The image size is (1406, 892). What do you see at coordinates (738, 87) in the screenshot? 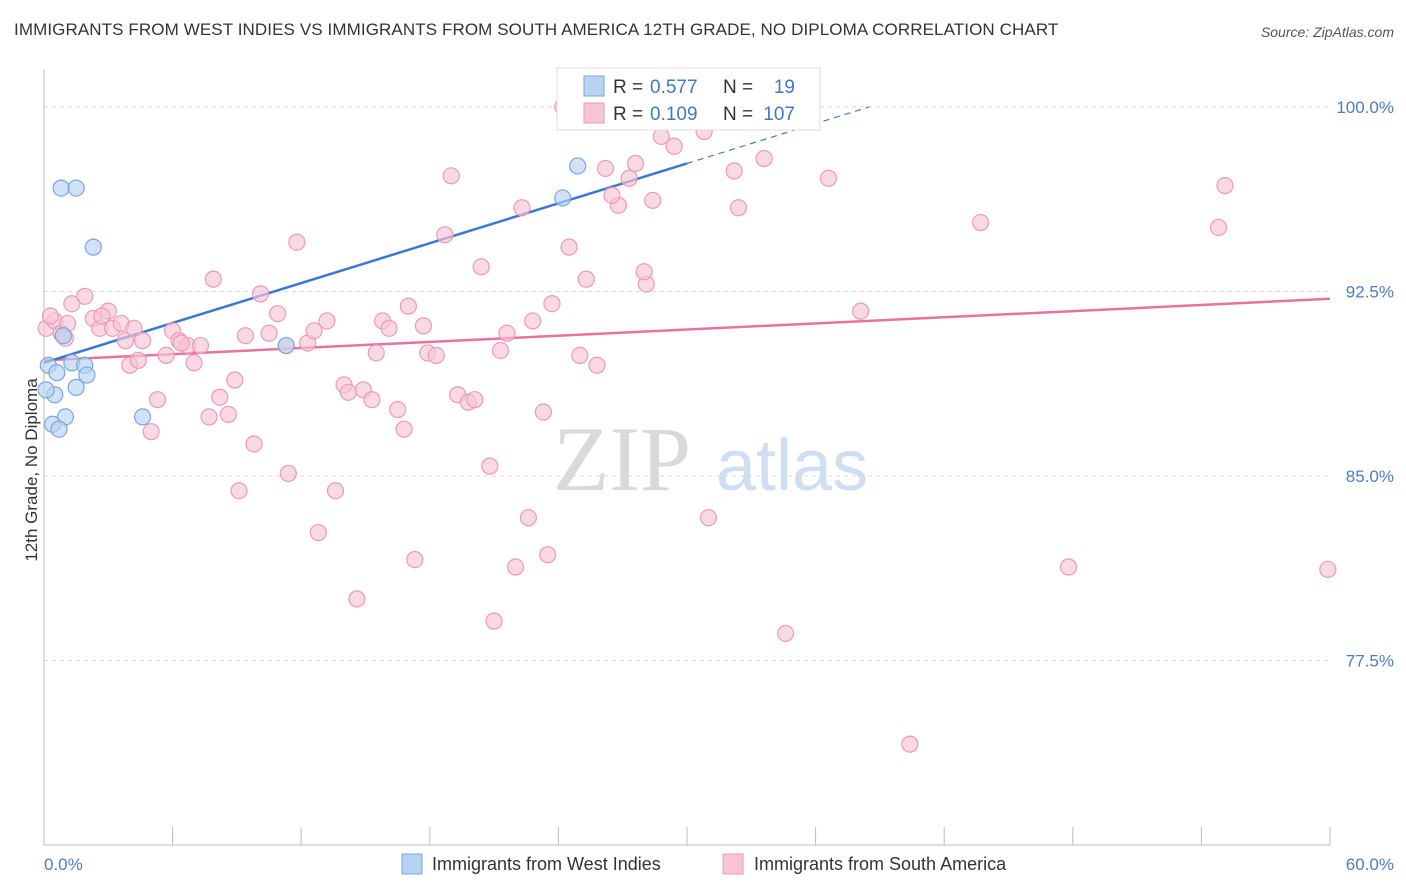
I see `legend-n-label-1: N =` at bounding box center [738, 87].